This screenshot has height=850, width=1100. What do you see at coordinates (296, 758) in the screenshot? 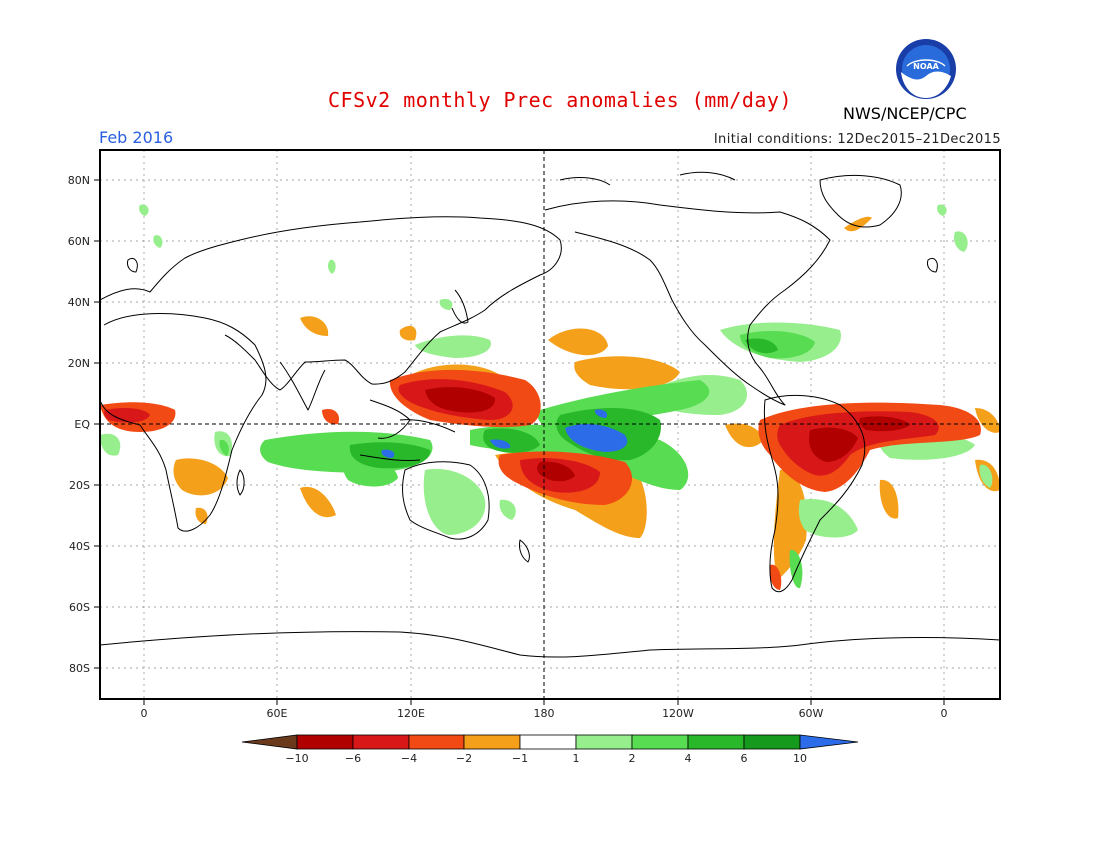
I see `colorbar-label: −10` at bounding box center [296, 758].